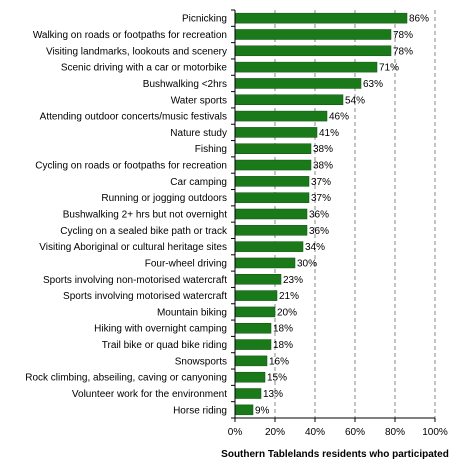 This screenshot has width=466, height=474. I want to click on value-label-7: 46%, so click(339, 117).